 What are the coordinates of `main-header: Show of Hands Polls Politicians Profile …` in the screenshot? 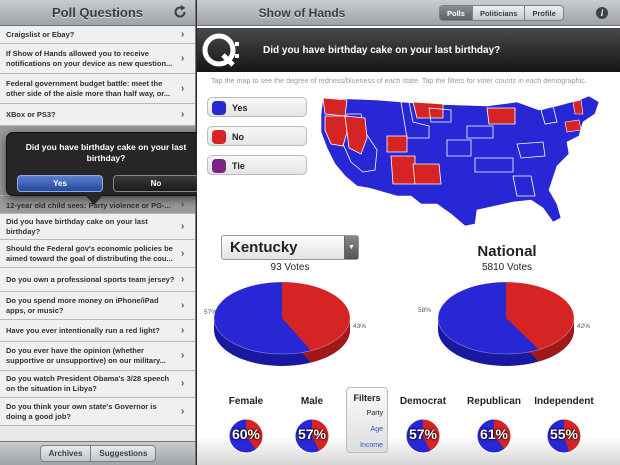 It's located at (408, 13).